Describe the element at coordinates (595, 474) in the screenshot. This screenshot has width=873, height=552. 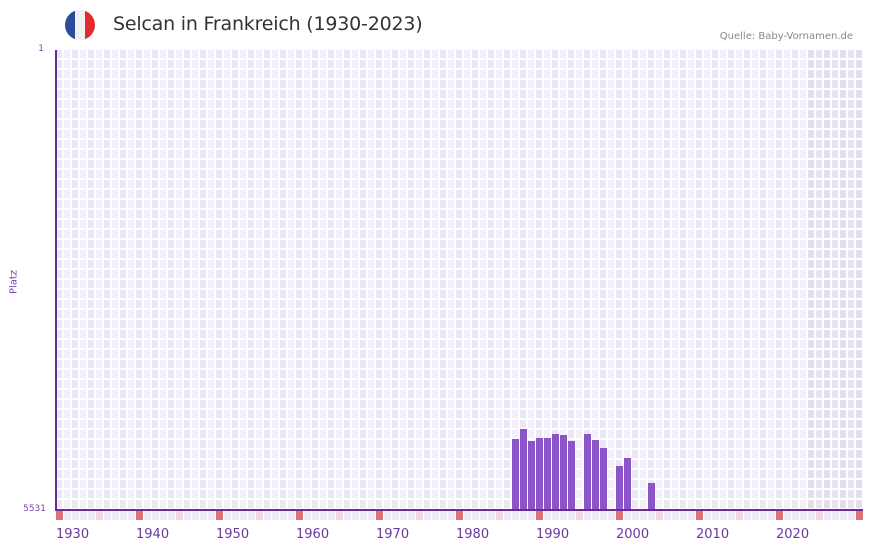
I see `bar-1997` at that location.